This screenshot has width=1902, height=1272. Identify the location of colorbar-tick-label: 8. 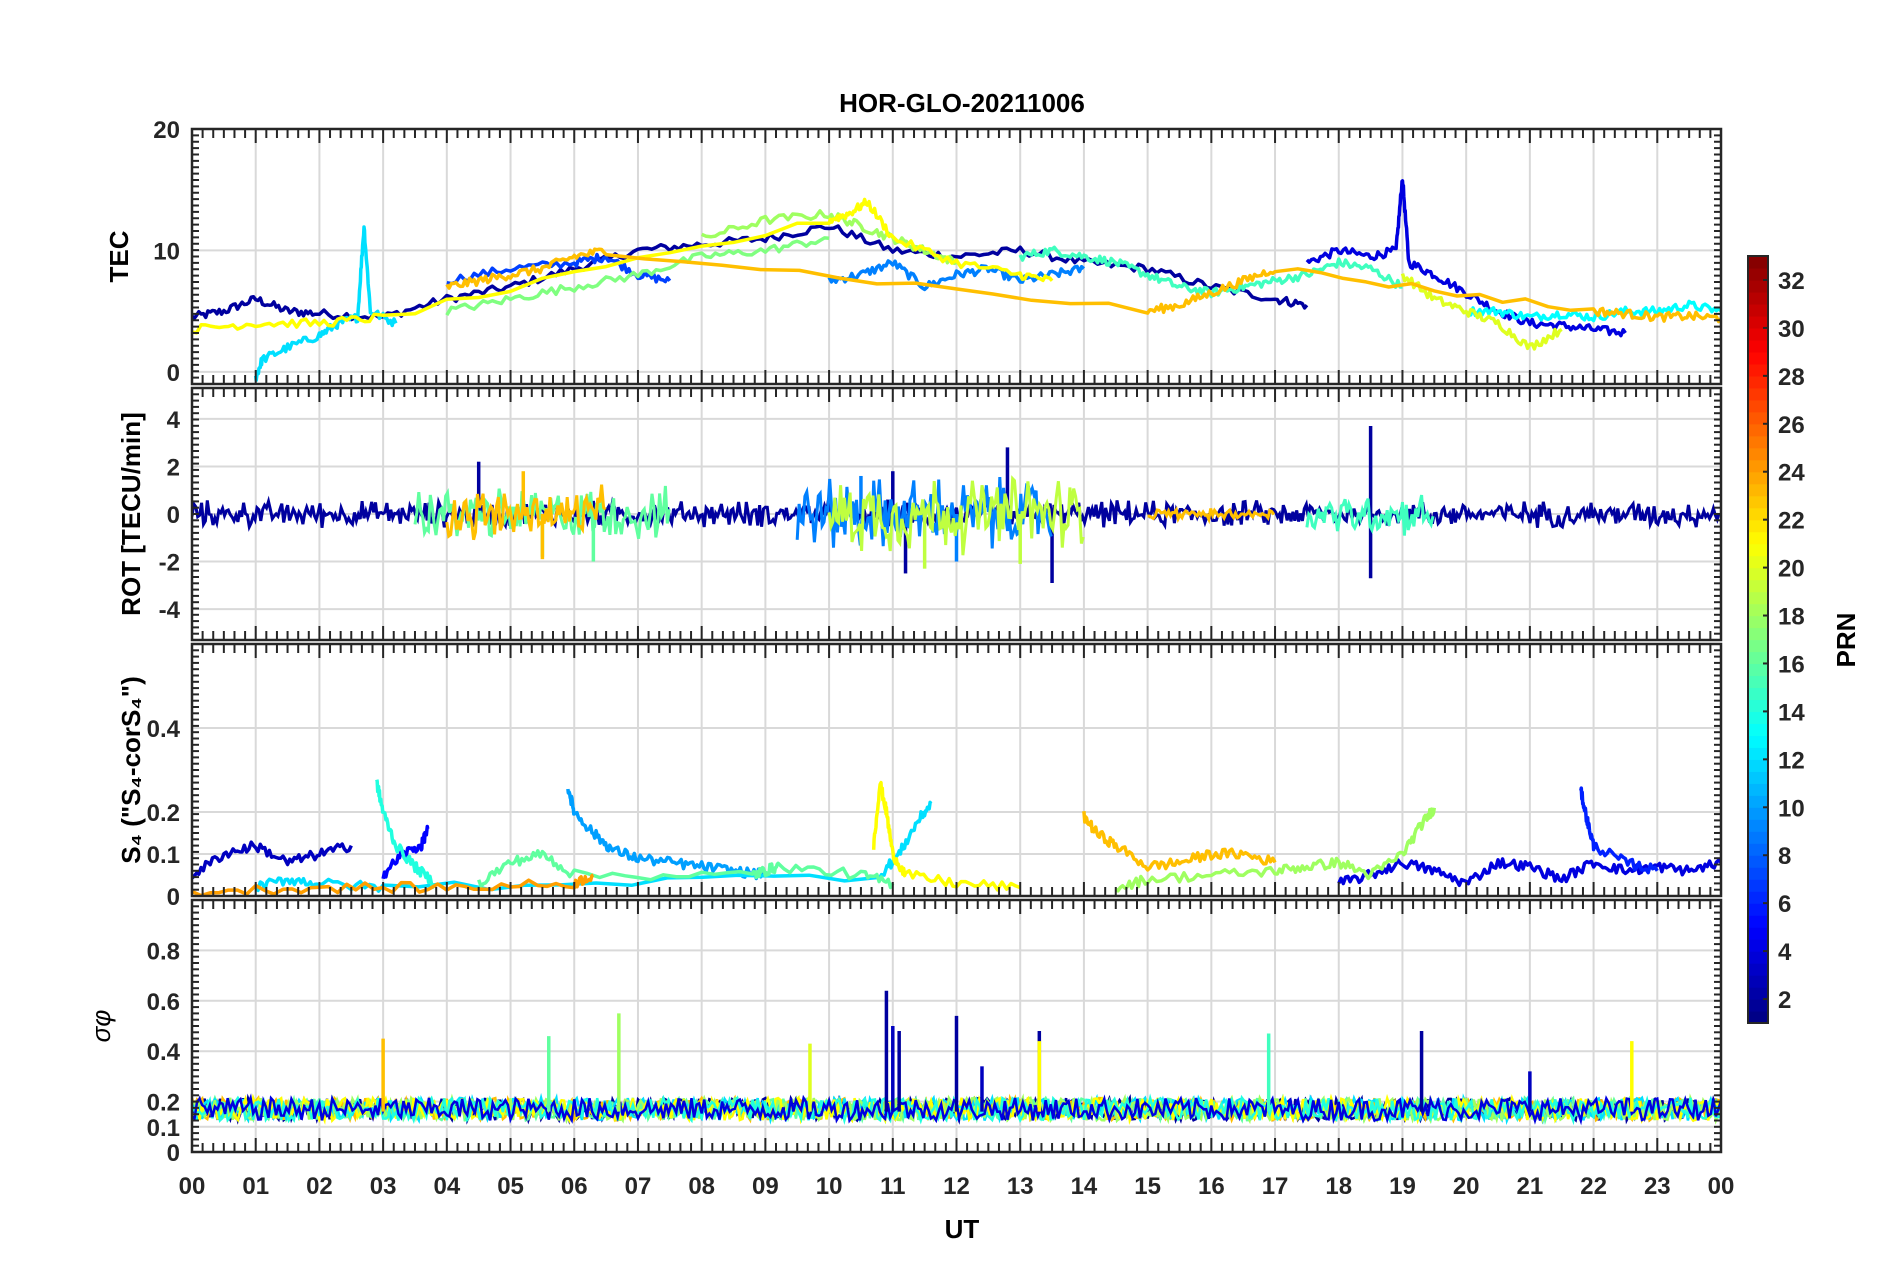
(1784, 856).